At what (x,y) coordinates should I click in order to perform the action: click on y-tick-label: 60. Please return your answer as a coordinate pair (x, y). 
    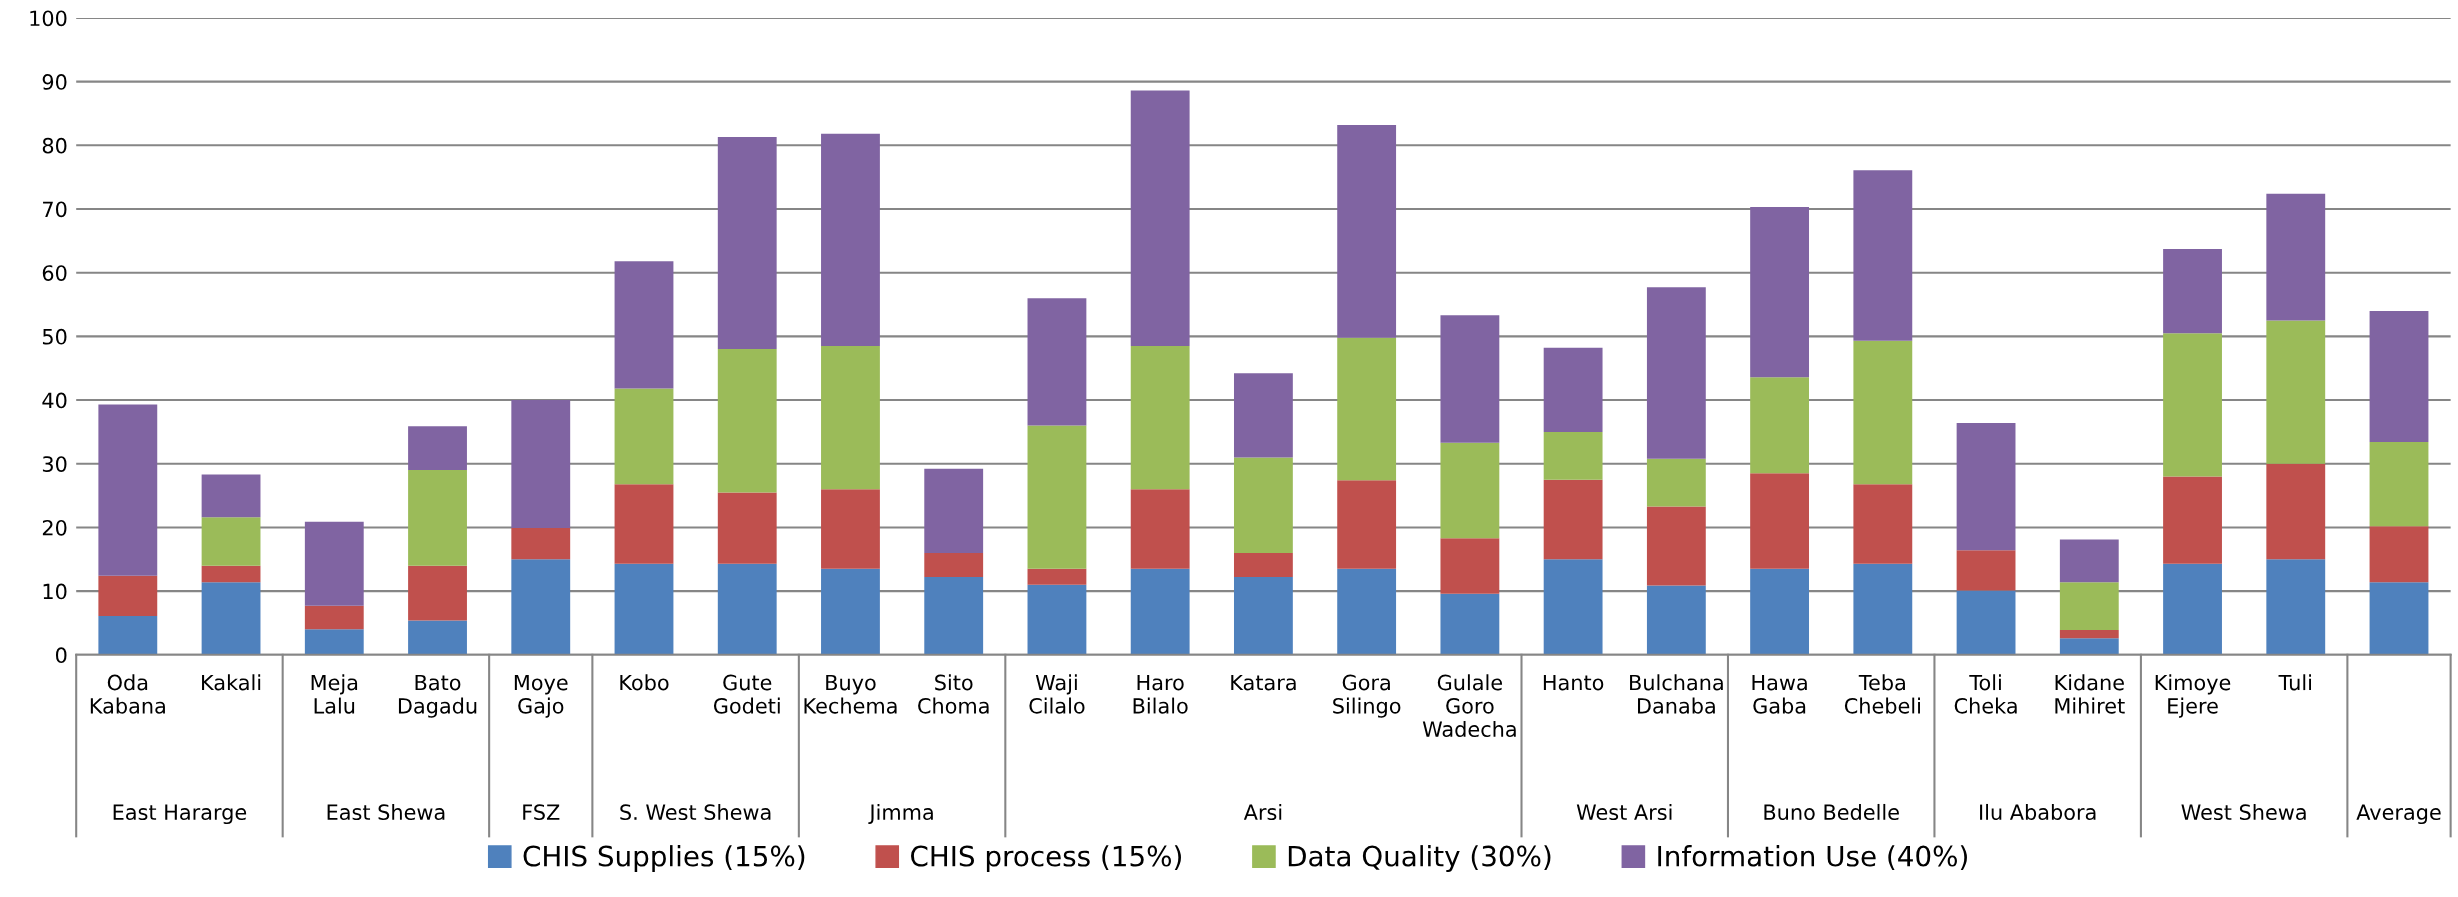
    Looking at the image, I should click on (54, 273).